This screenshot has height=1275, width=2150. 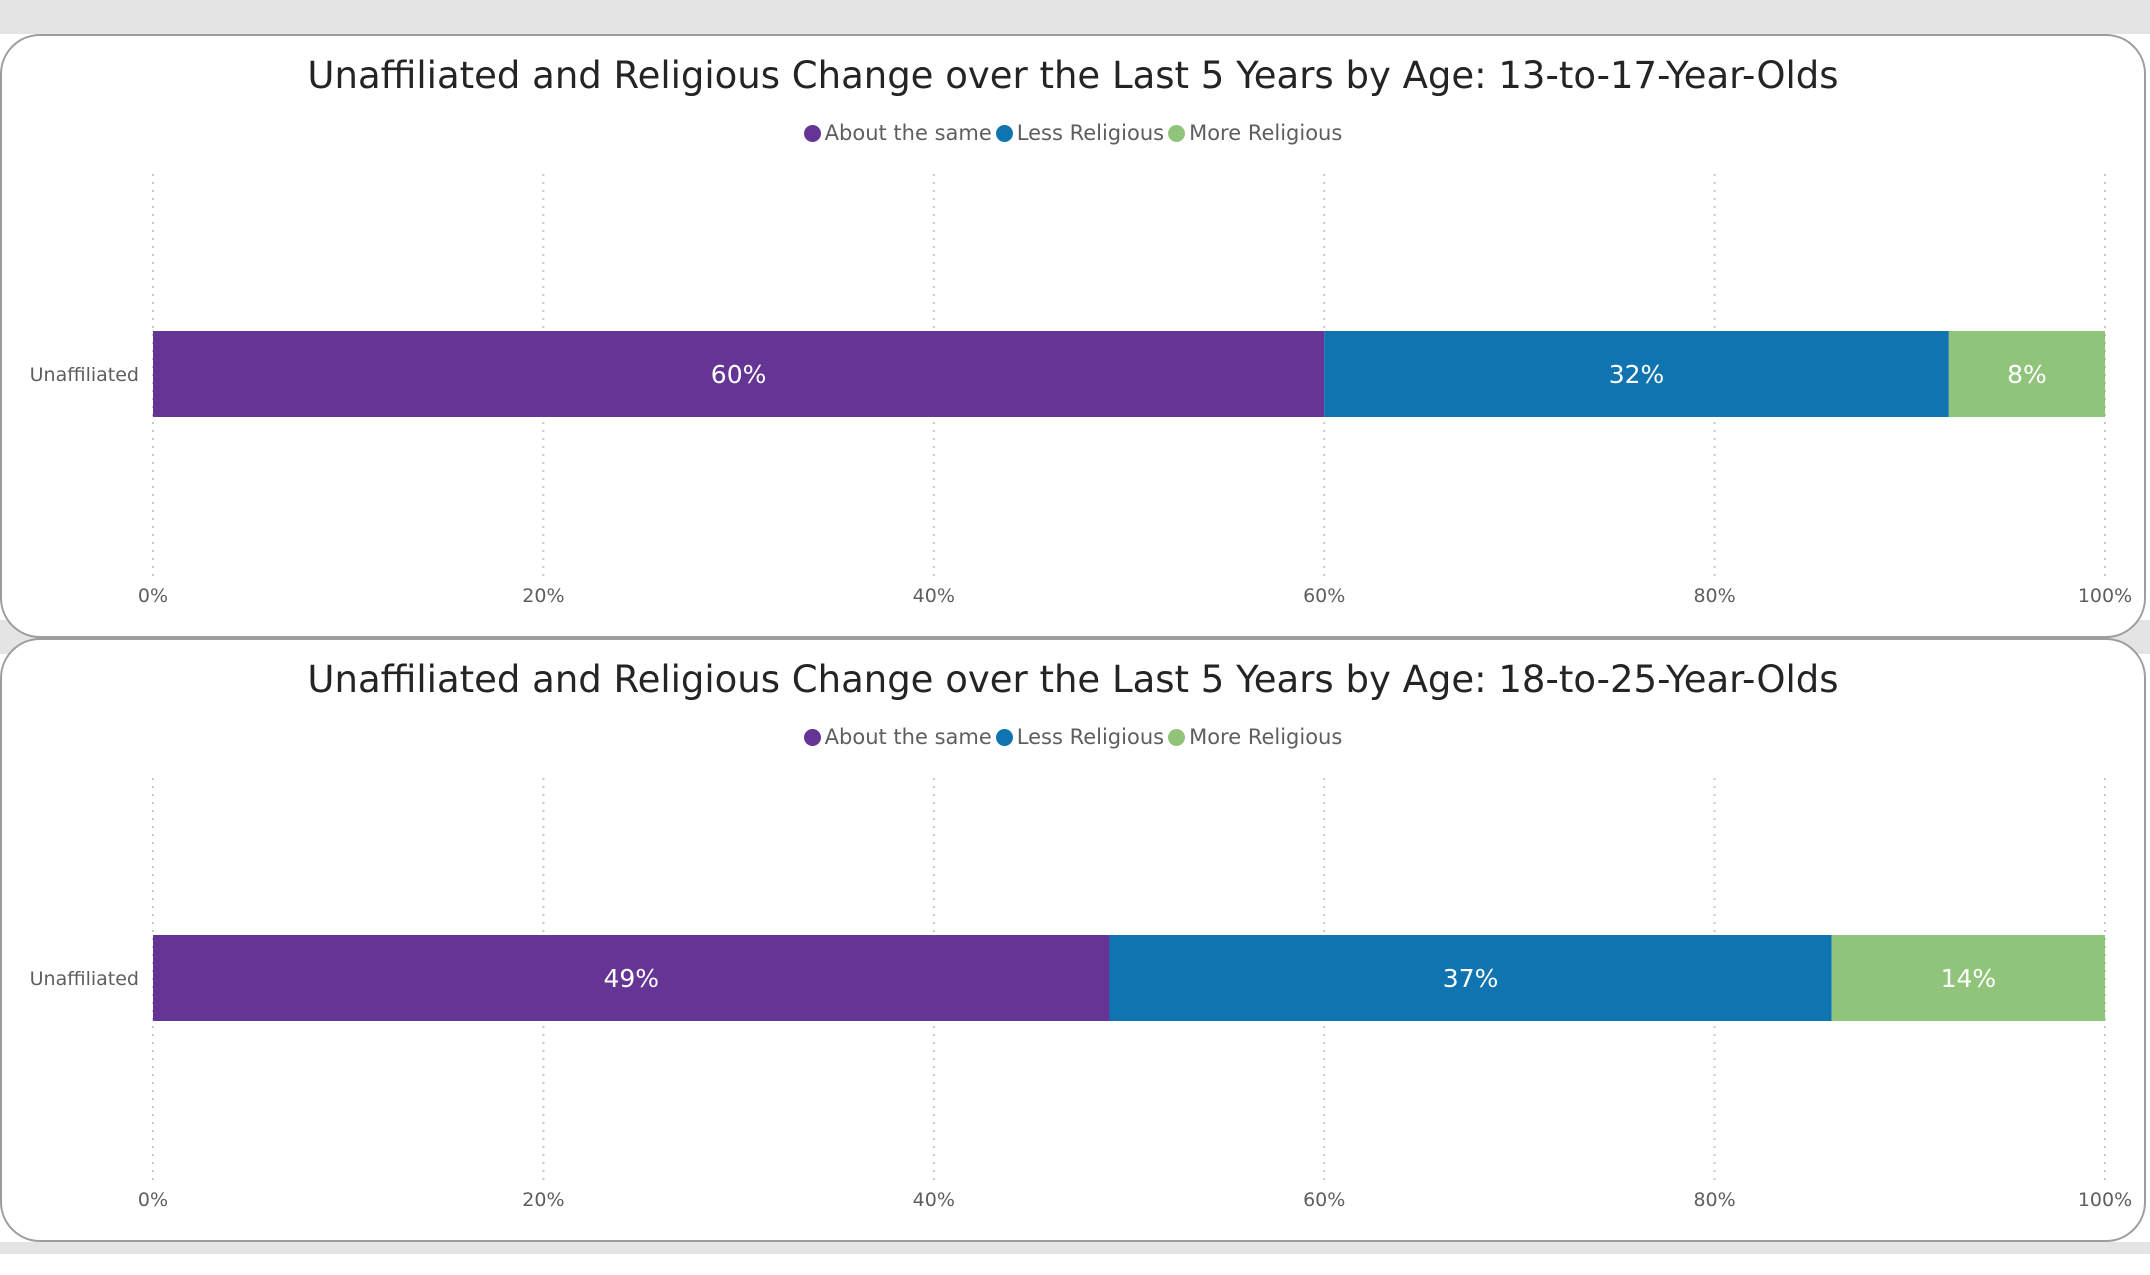 I want to click on data-label: 60%, so click(x=739, y=374).